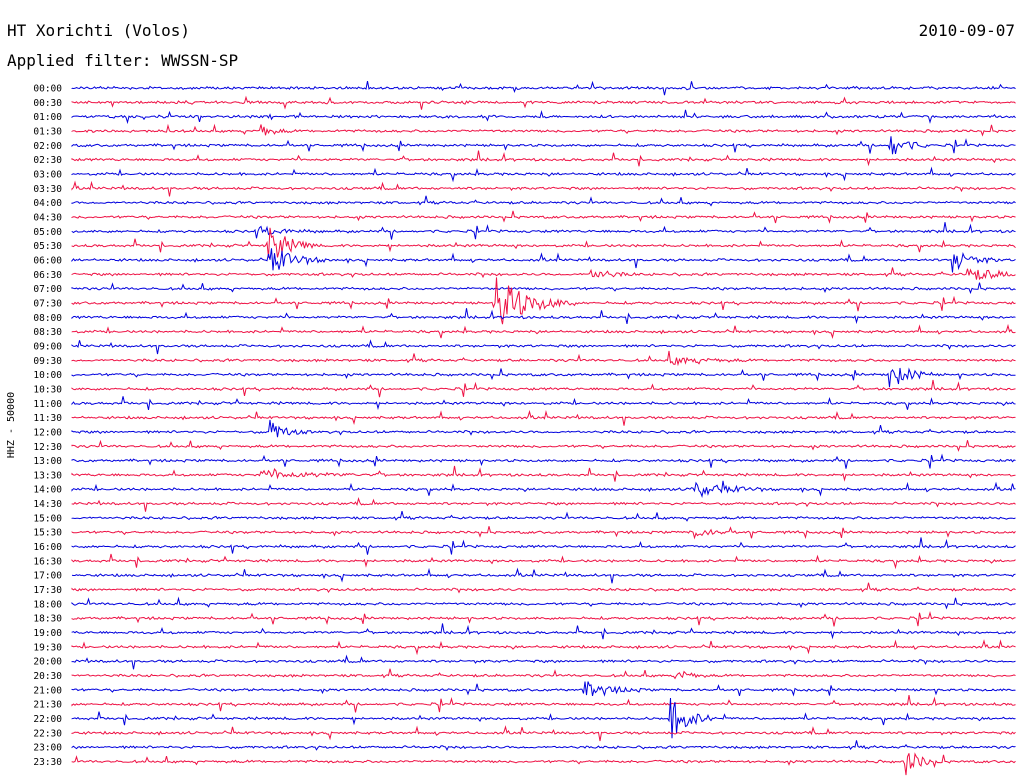 This screenshot has height=780, width=1024. Describe the element at coordinates (47, 189) in the screenshot. I see `row-label-0330: 03:30` at that location.